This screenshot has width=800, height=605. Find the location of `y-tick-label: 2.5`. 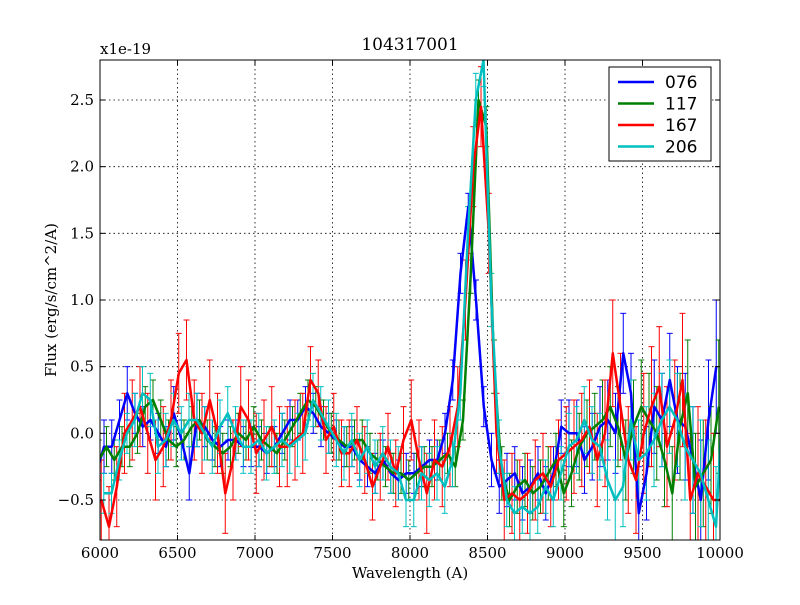

y-tick-label: 2.5 is located at coordinates (82, 100).